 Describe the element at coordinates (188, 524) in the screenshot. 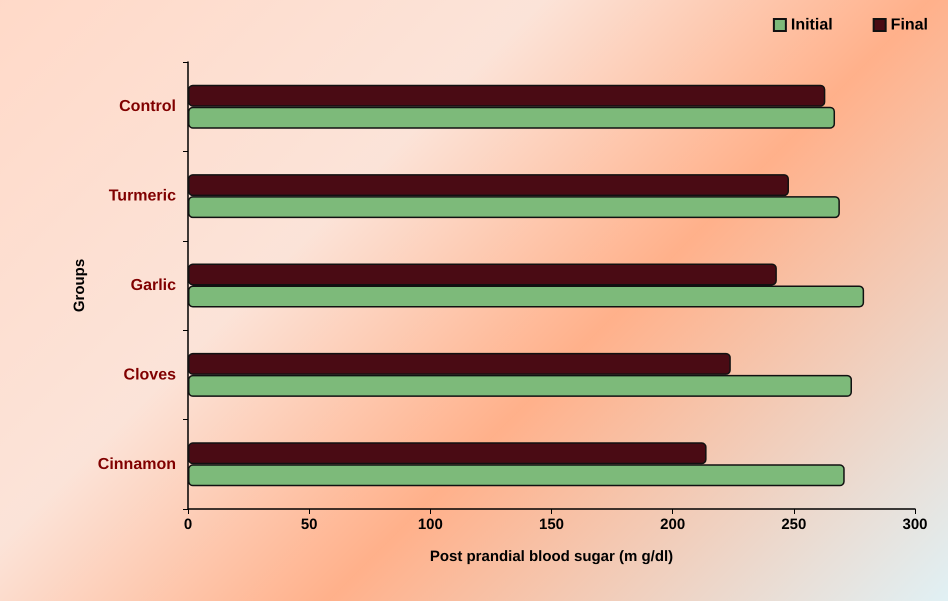

I see `x-tick-label: 0` at that location.